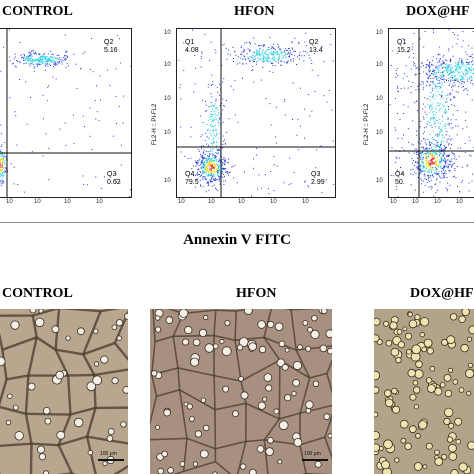 The width and height of the screenshot is (474, 474). Describe the element at coordinates (318, 178) in the screenshot. I see `quadrant-q3-hfon: Q3 2.99` at that location.